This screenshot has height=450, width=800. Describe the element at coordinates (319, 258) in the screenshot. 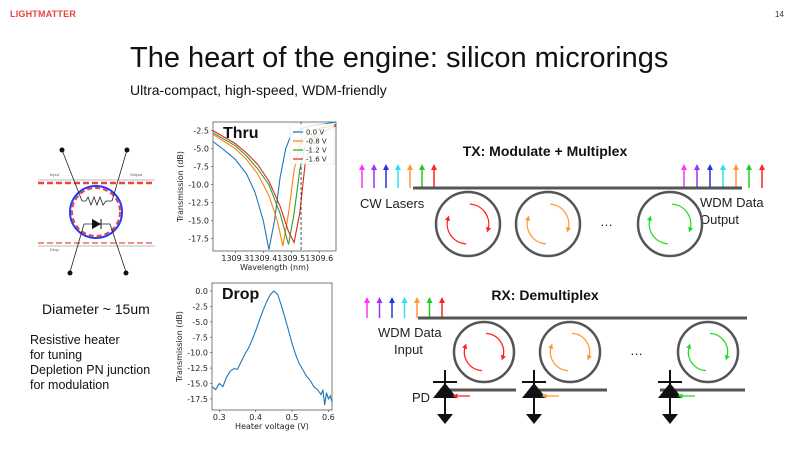

I see `x-tick-label: 1309.6` at that location.